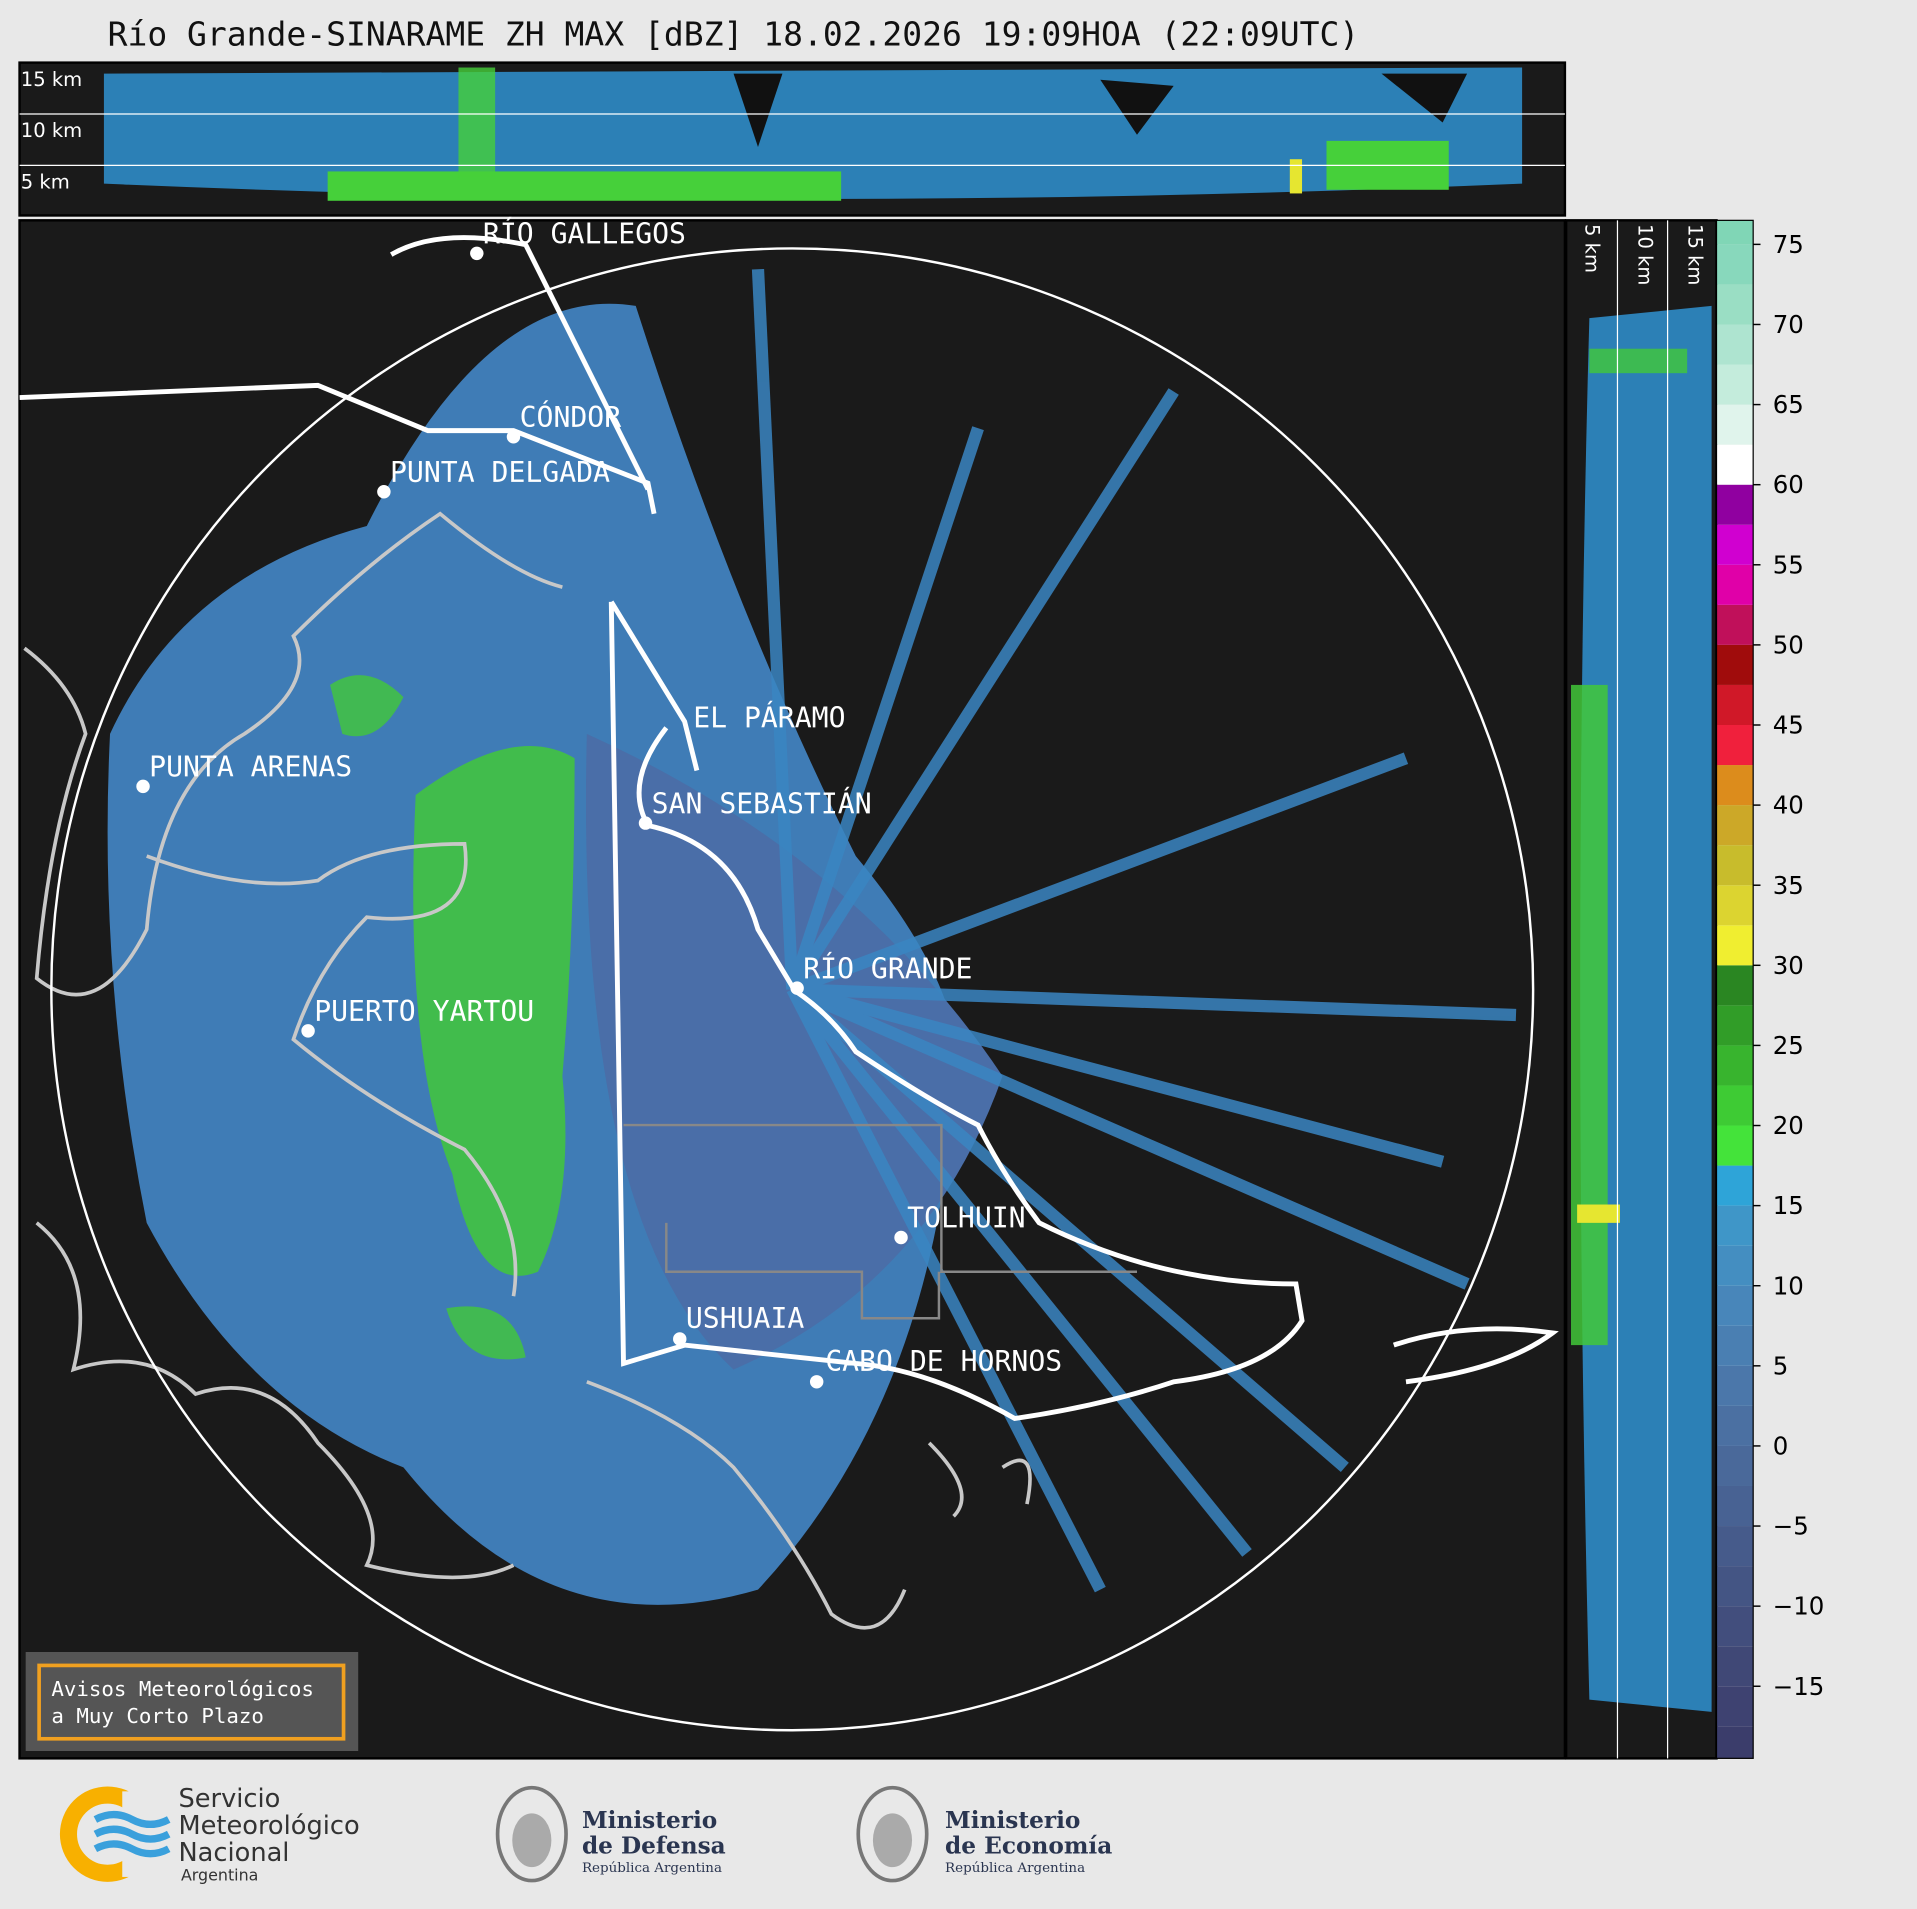 The width and height of the screenshot is (1917, 1909). Describe the element at coordinates (250, 767) in the screenshot. I see `place-label: PUNTA ARENAS` at that location.